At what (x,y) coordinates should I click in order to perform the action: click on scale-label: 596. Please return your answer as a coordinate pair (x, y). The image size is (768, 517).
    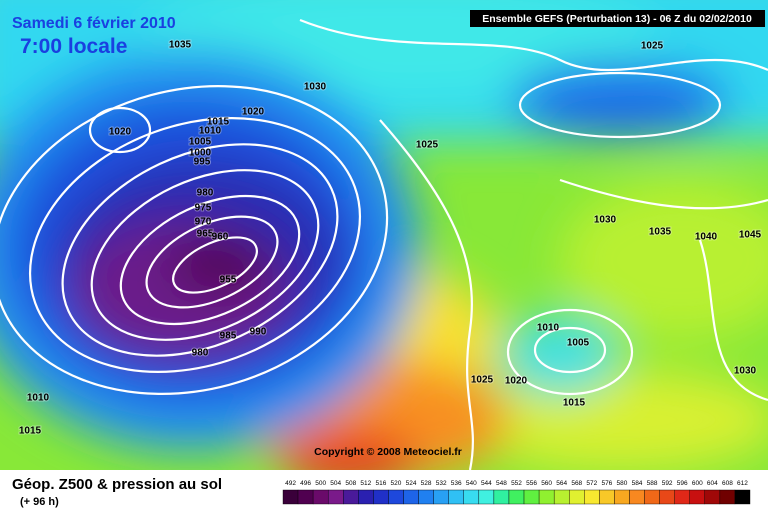
    Looking at the image, I should click on (682, 483).